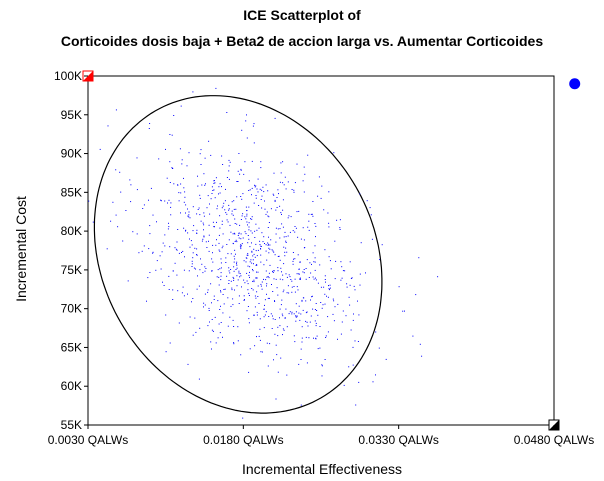 The image size is (604, 481). Describe the element at coordinates (398, 440) in the screenshot. I see `x-tick-label: 0.0330 QALWs` at that location.